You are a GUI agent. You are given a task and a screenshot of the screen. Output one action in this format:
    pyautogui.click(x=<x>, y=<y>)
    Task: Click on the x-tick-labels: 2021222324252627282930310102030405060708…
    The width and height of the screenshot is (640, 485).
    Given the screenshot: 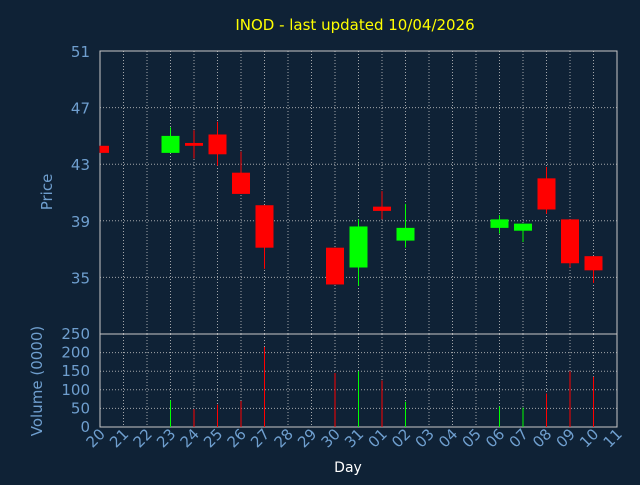 What is the action you would take?
    pyautogui.click(x=354, y=438)
    